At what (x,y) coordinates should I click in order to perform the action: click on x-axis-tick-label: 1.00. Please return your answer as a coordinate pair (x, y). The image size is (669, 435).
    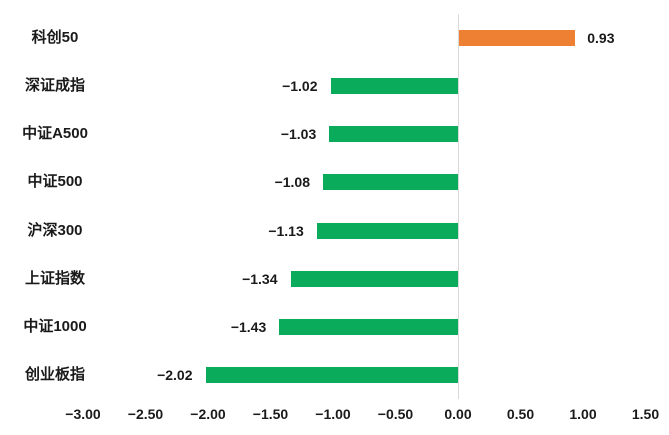
    Looking at the image, I should click on (583, 414).